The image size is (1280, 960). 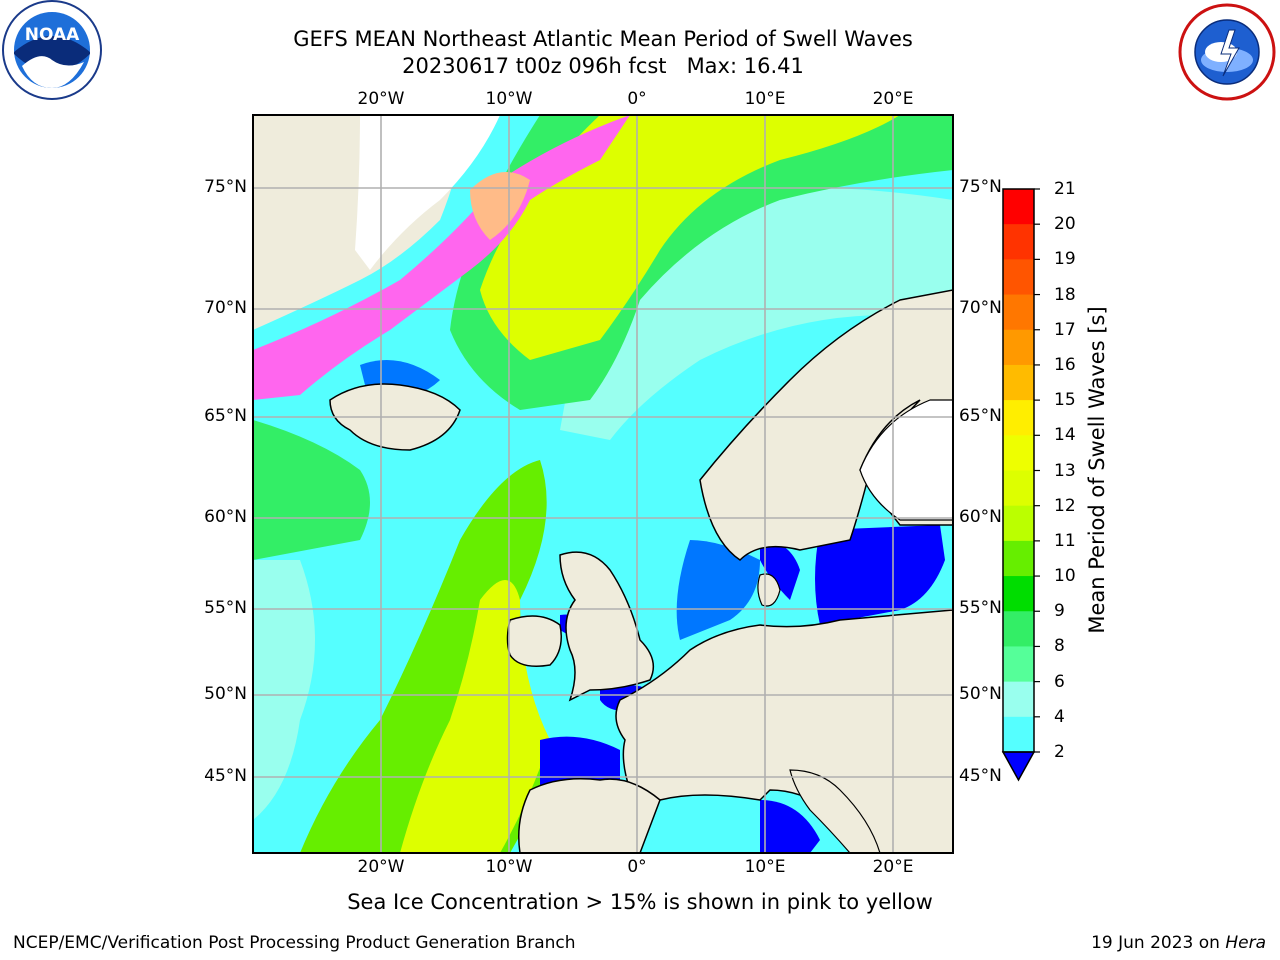 What do you see at coordinates (1245, 943) in the screenshot?
I see `footer-host: Hera` at bounding box center [1245, 943].